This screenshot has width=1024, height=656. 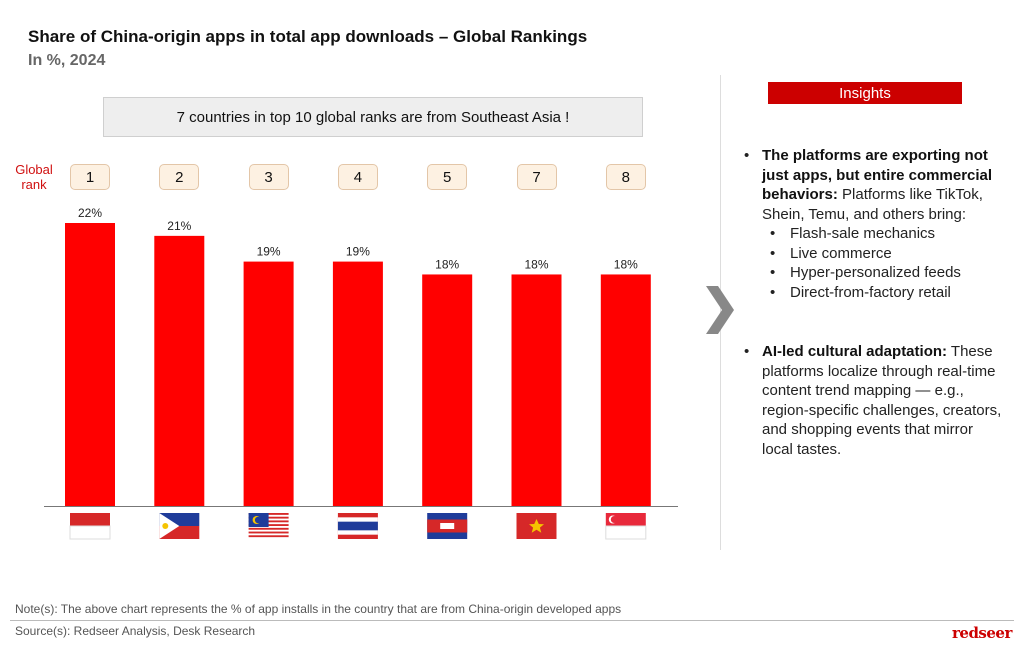 What do you see at coordinates (179, 226) in the screenshot?
I see `data-label: 21%` at bounding box center [179, 226].